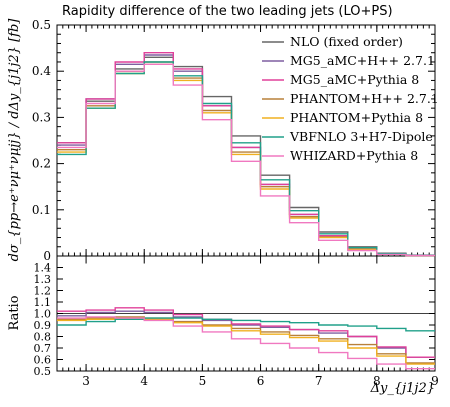 The height and width of the screenshot is (407, 450). I want to click on x-tick-label: 4, so click(144, 381).